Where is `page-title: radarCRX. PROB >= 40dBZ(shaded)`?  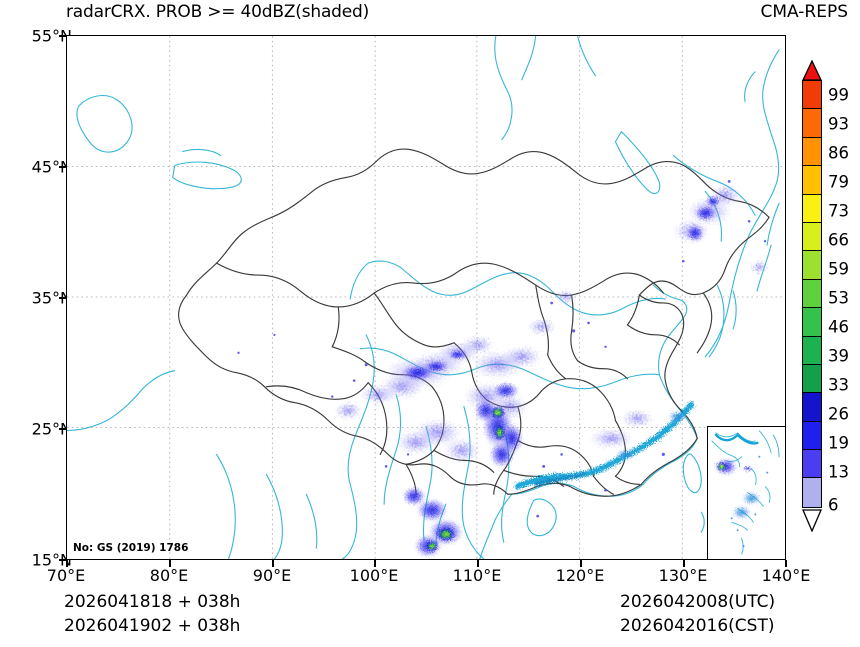 page-title: radarCRX. PROB >= 40dBZ(shaded) is located at coordinates (218, 12).